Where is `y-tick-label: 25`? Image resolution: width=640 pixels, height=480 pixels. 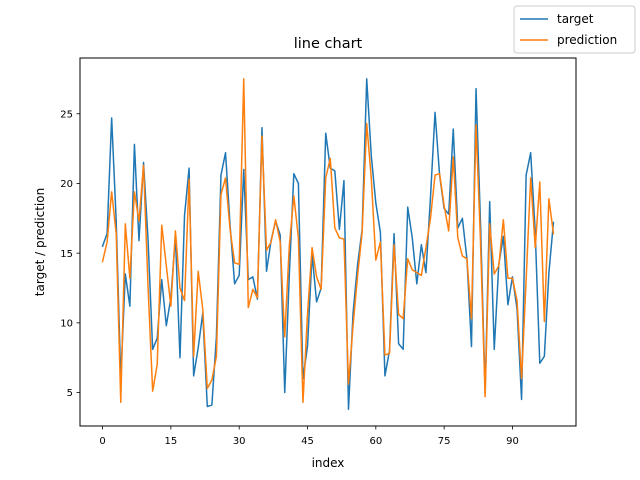
y-tick-label: 25 is located at coordinates (66, 114).